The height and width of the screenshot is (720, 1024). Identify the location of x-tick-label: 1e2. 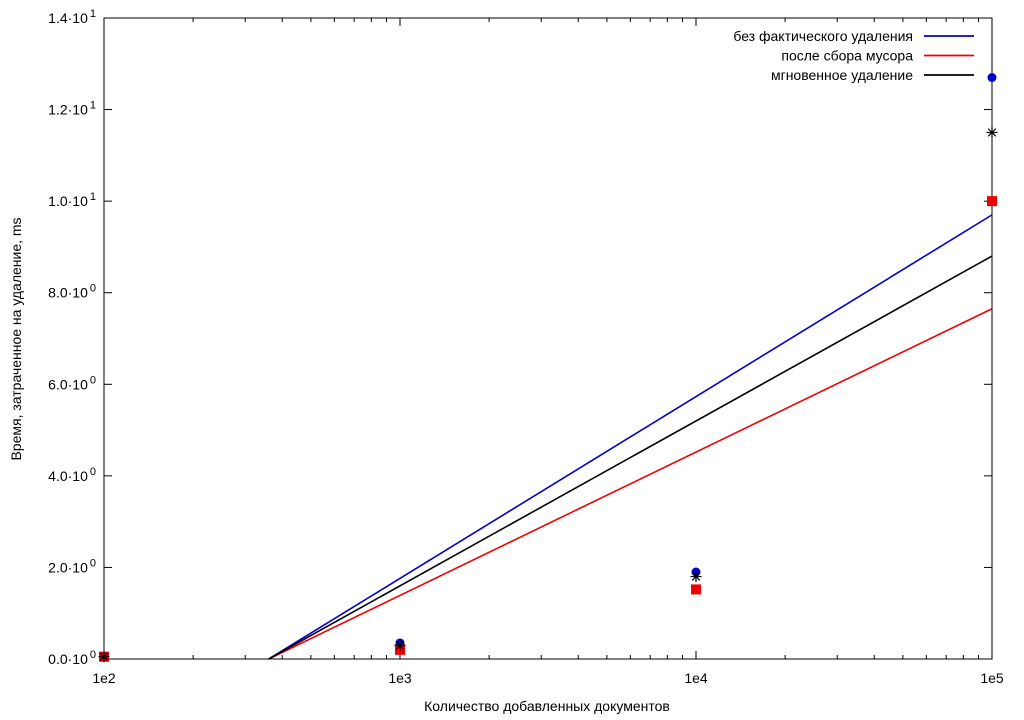
(104, 678).